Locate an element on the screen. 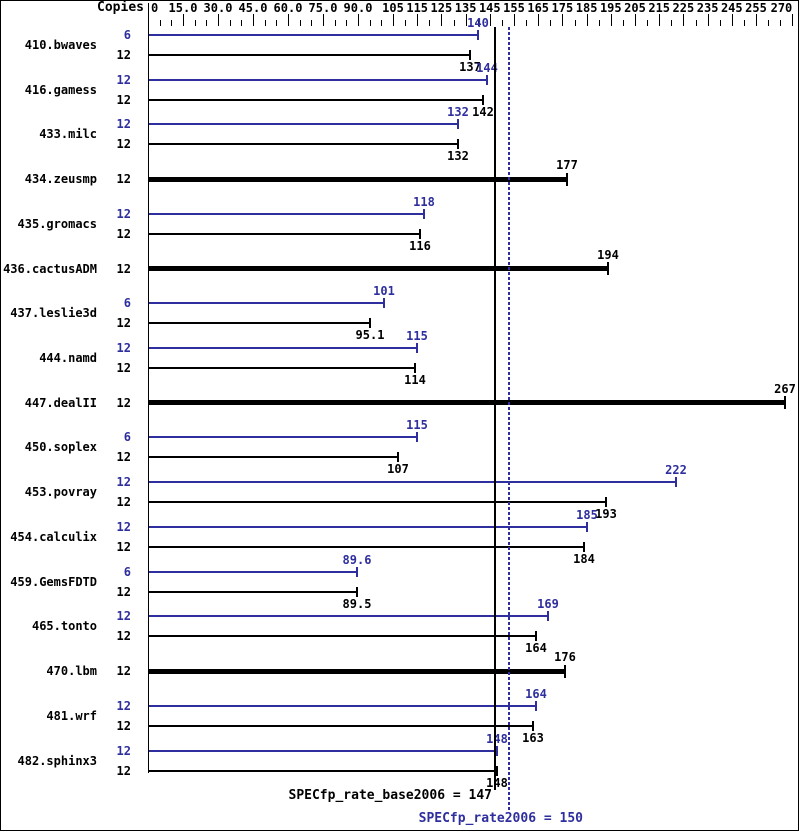 Image resolution: width=799 pixels, height=831 pixels. result-value: 116 is located at coordinates (420, 246).